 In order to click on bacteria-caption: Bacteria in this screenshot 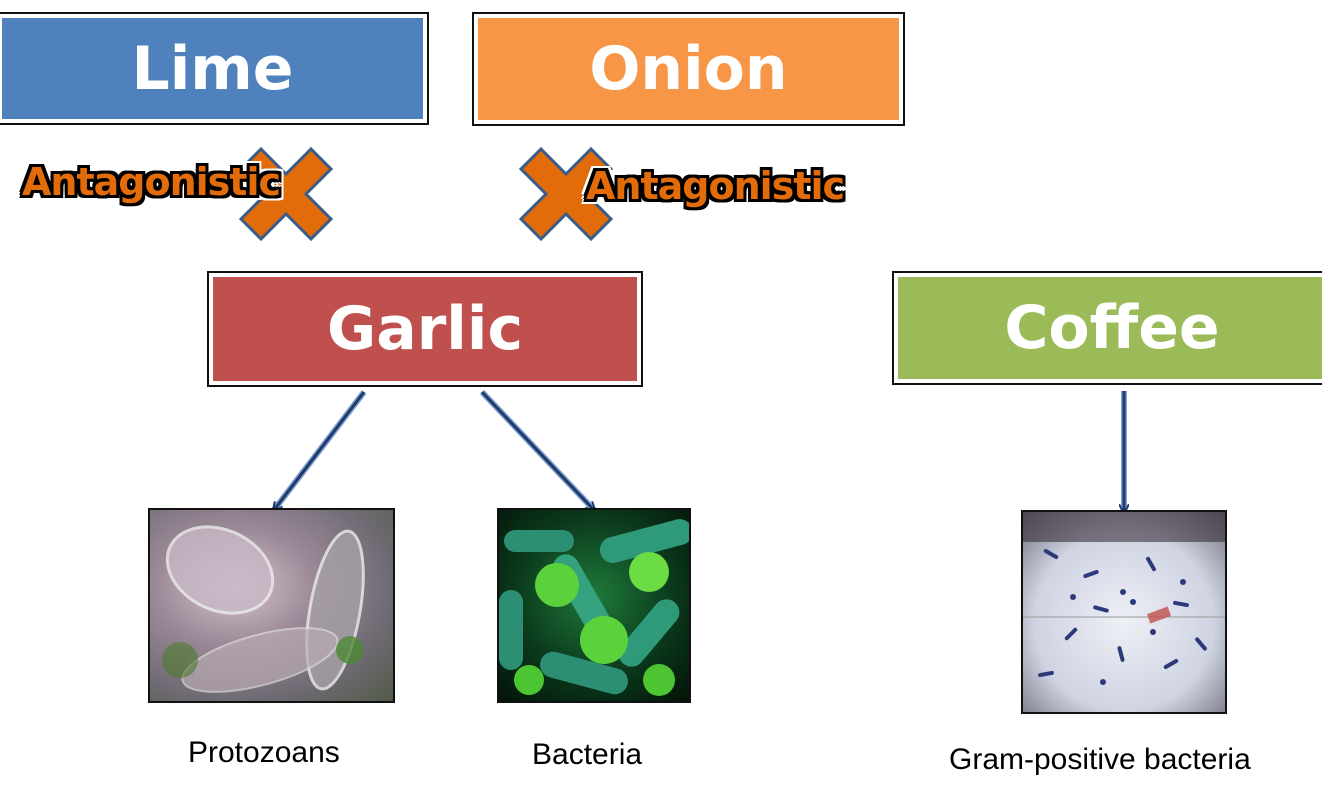, I will do `click(587, 754)`.